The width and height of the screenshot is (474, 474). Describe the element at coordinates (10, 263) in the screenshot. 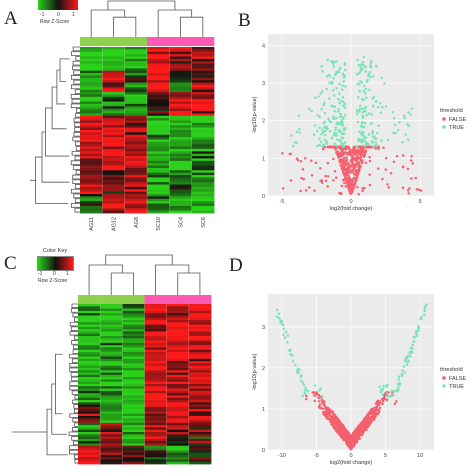

I see `panel-letter-c: C` at that location.